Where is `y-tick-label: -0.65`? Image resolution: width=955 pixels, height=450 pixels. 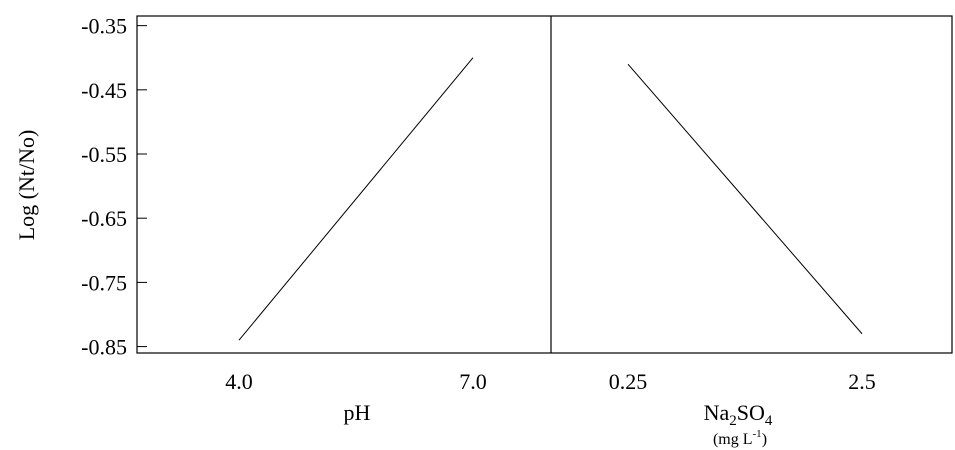
y-tick-label: -0.65 is located at coordinates (104, 218).